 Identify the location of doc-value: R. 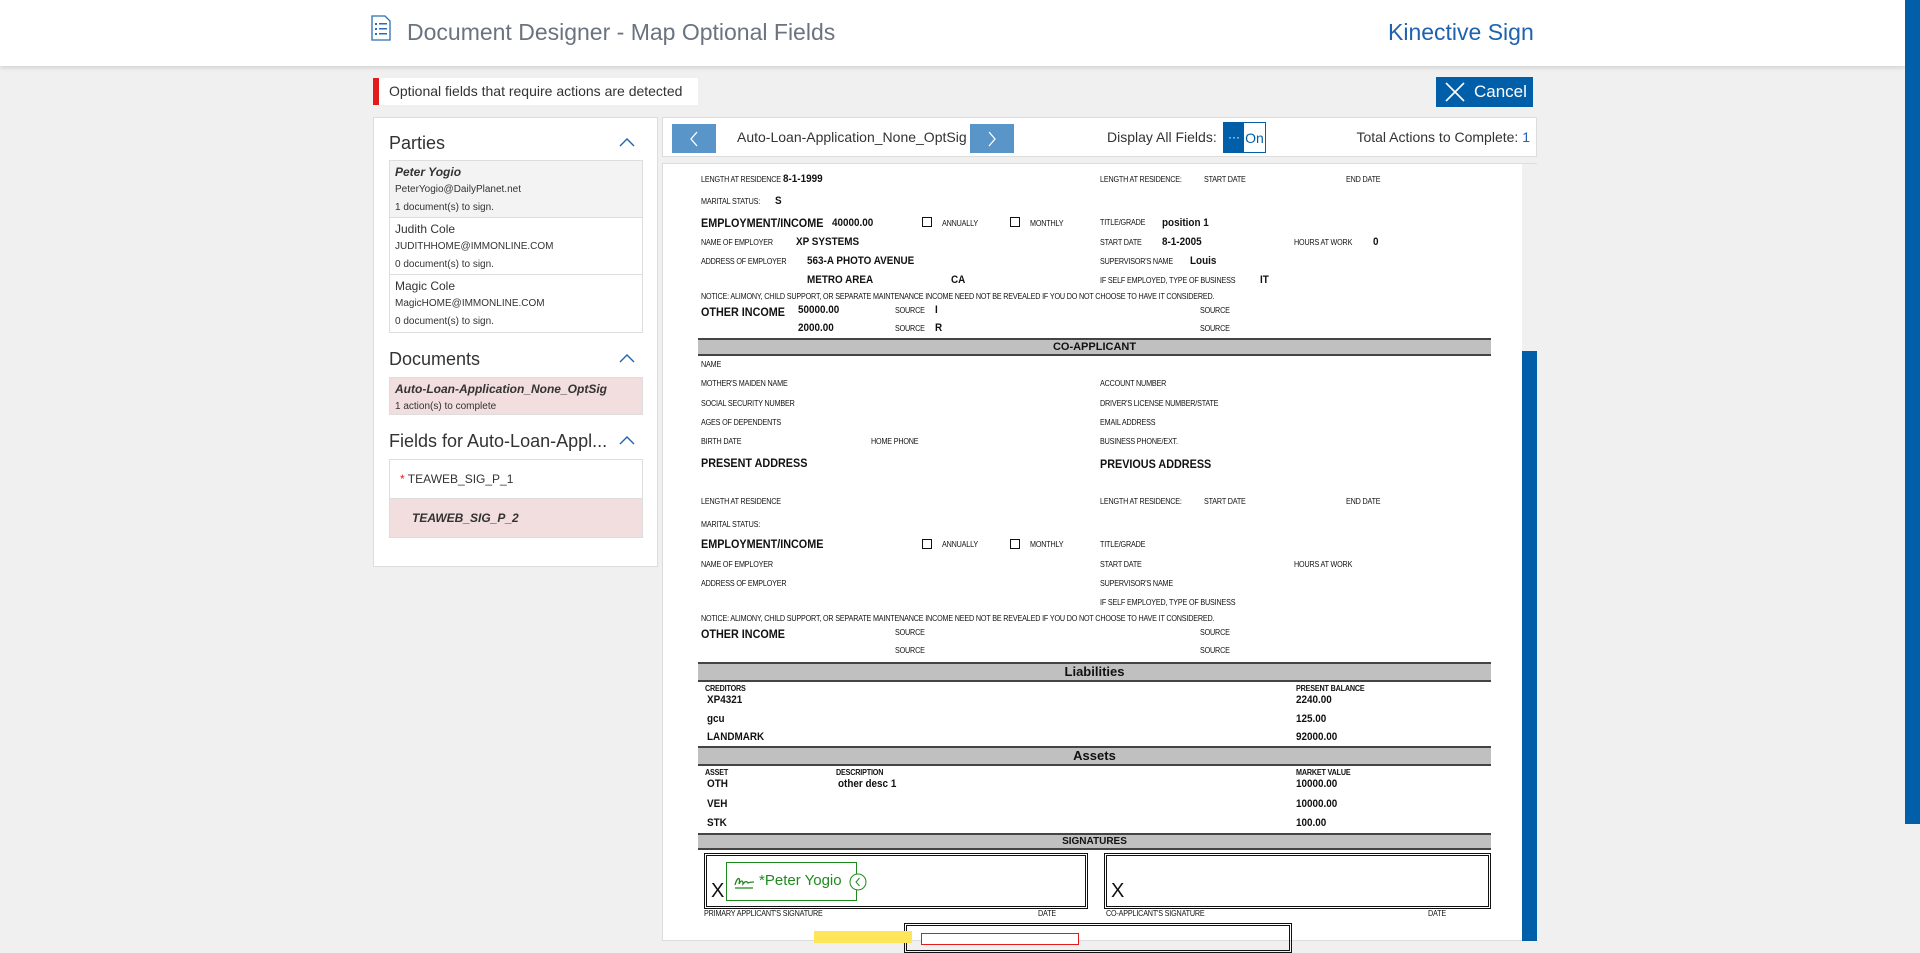
(939, 328).